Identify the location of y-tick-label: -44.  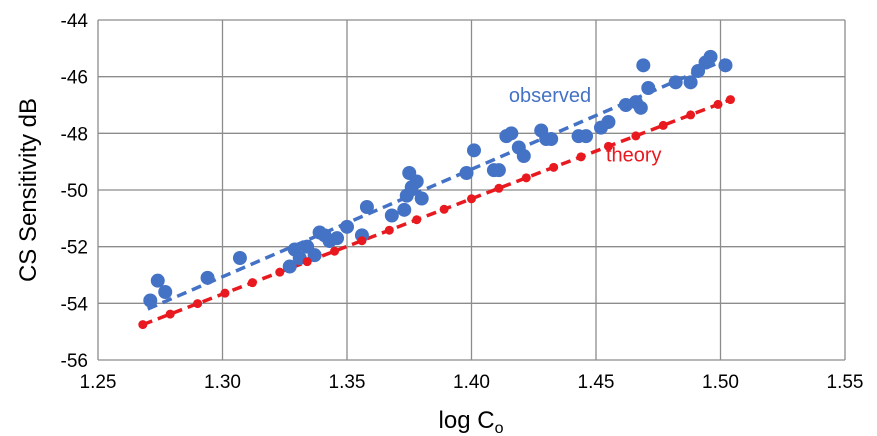
(75, 21).